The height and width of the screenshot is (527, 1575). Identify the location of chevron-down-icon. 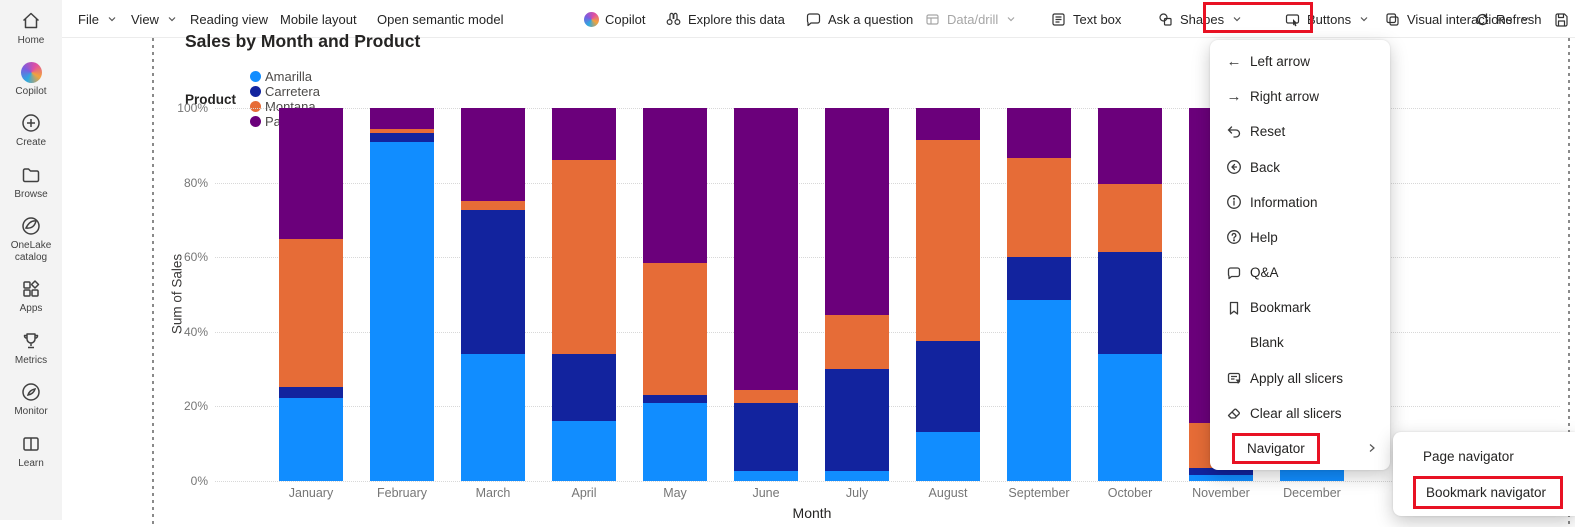
(1525, 19).